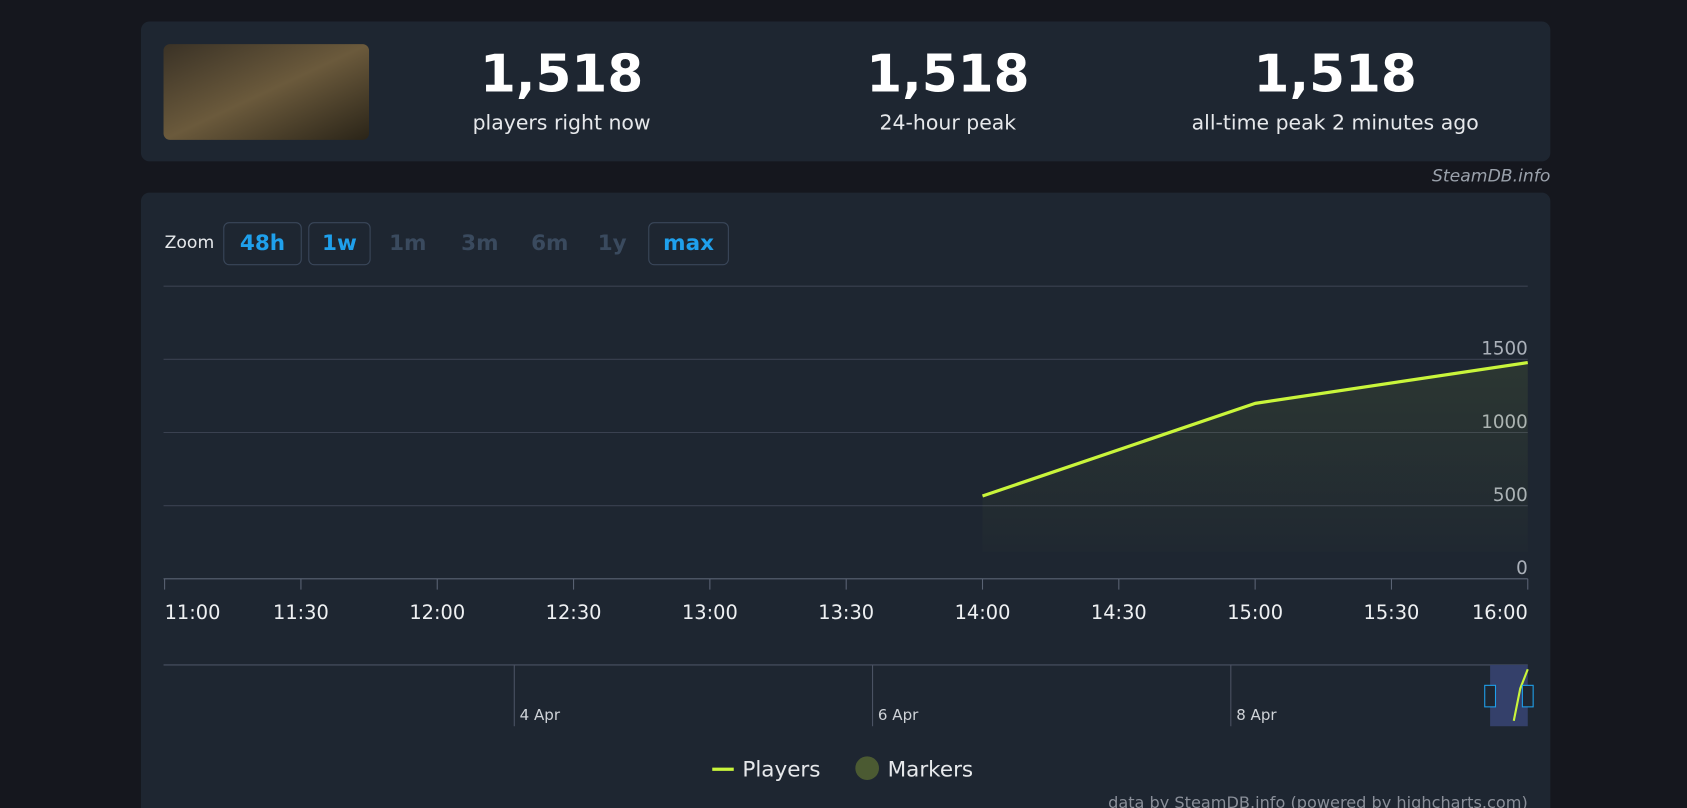  I want to click on zoom-buttons: 48h 1w 1m 3m 6m 1y max, so click(476, 244).